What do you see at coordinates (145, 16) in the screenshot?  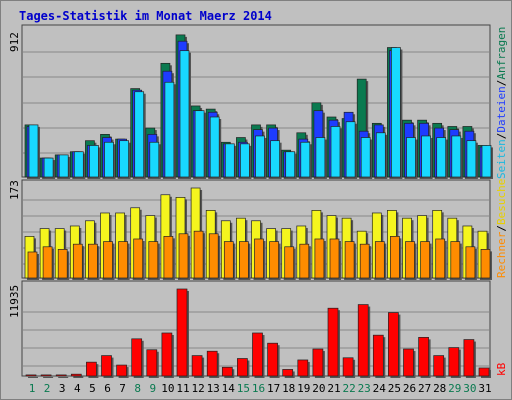 I see `chart-title: Tages-Statistik im Monat Maerz 2014` at bounding box center [145, 16].